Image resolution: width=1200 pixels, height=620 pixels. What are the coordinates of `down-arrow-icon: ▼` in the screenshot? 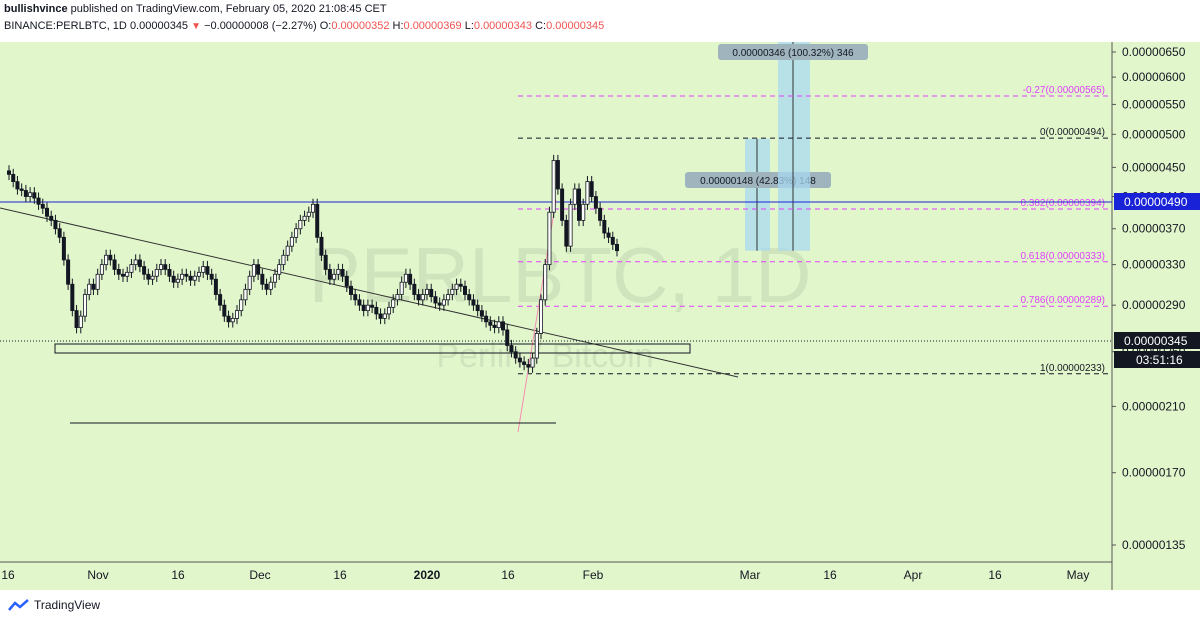 It's located at (196, 26).